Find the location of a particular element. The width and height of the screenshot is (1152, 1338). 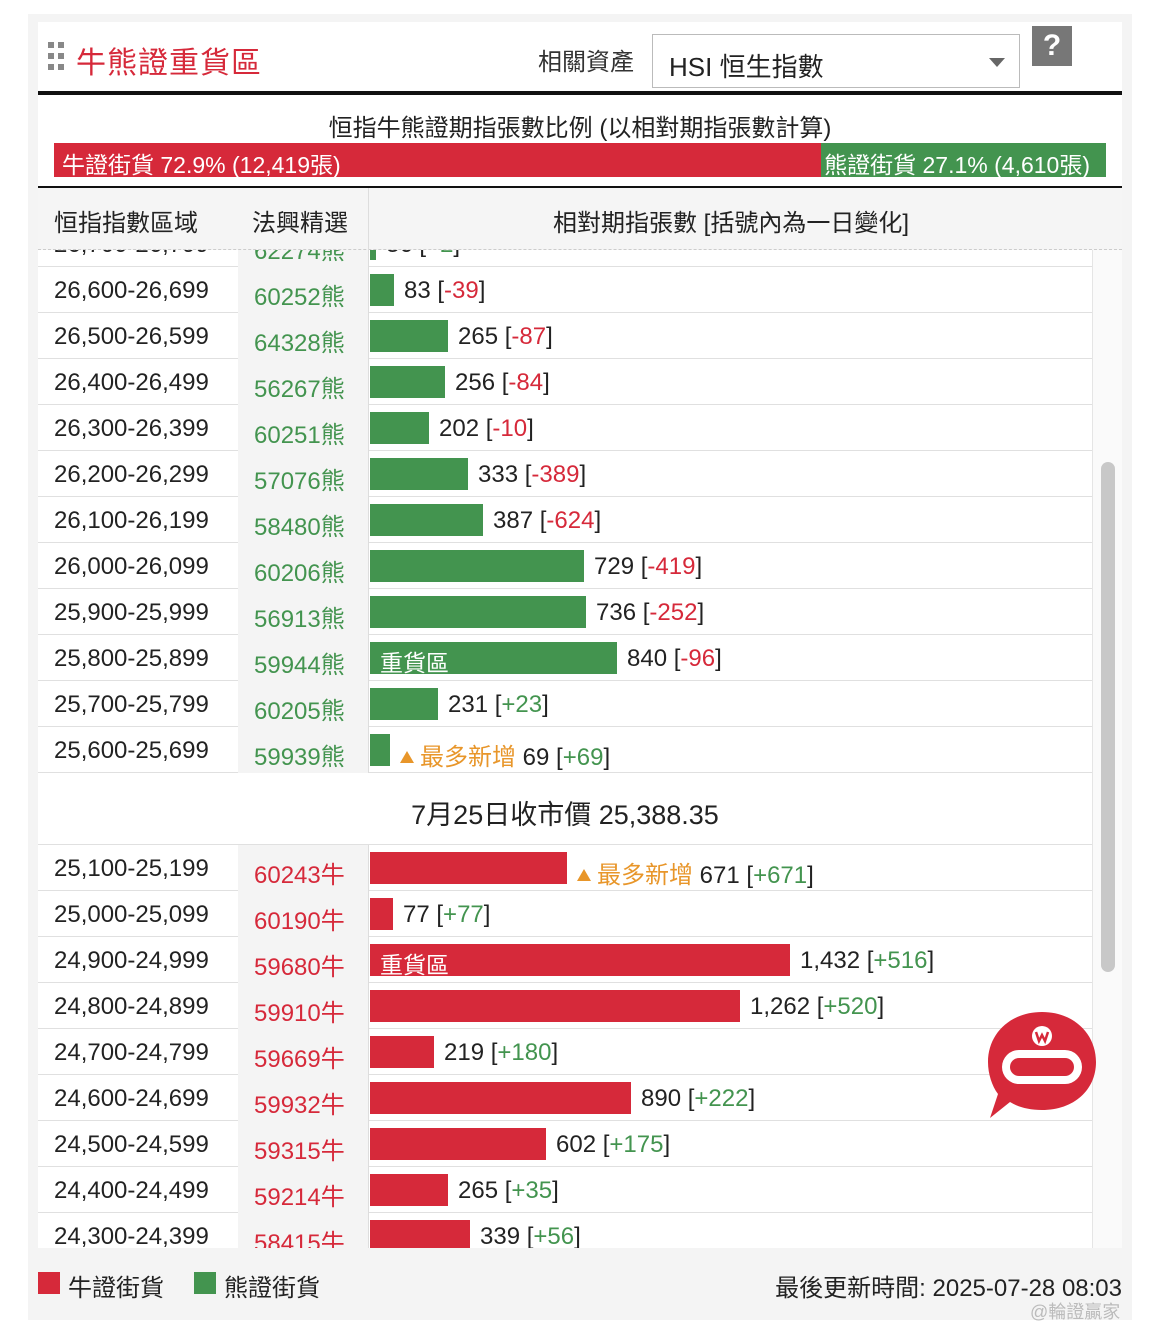

warrant-code: 59315牛 is located at coordinates (299, 1151).